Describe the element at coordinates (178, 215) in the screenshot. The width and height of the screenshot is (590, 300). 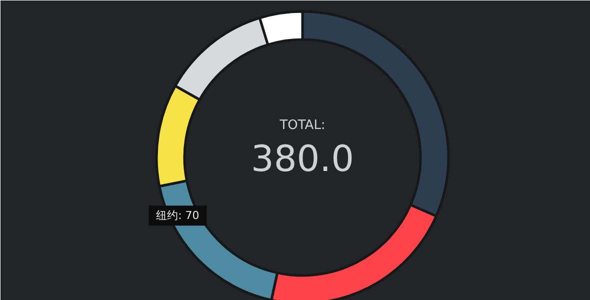
I see `slice-label: 纽约: 70` at that location.